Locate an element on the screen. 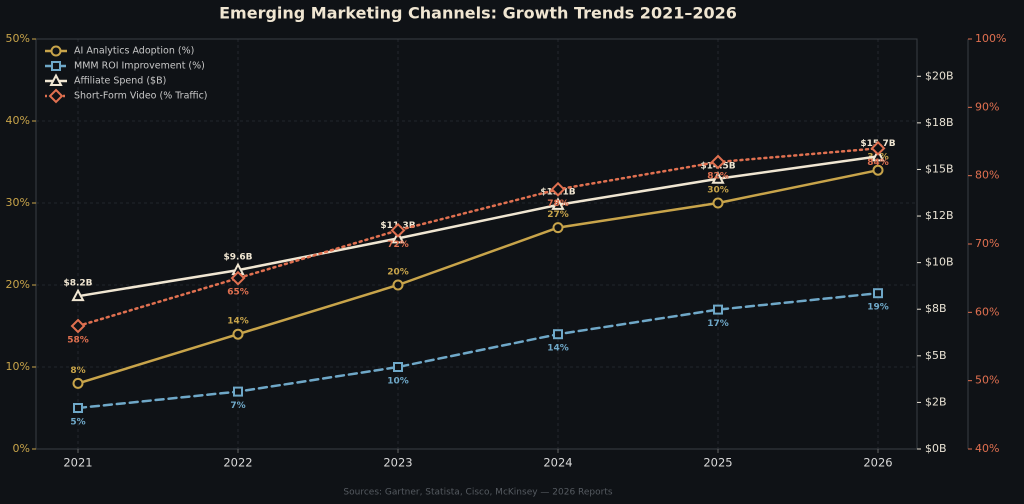 This screenshot has width=1024, height=504. data-label: 58% is located at coordinates (78, 341).